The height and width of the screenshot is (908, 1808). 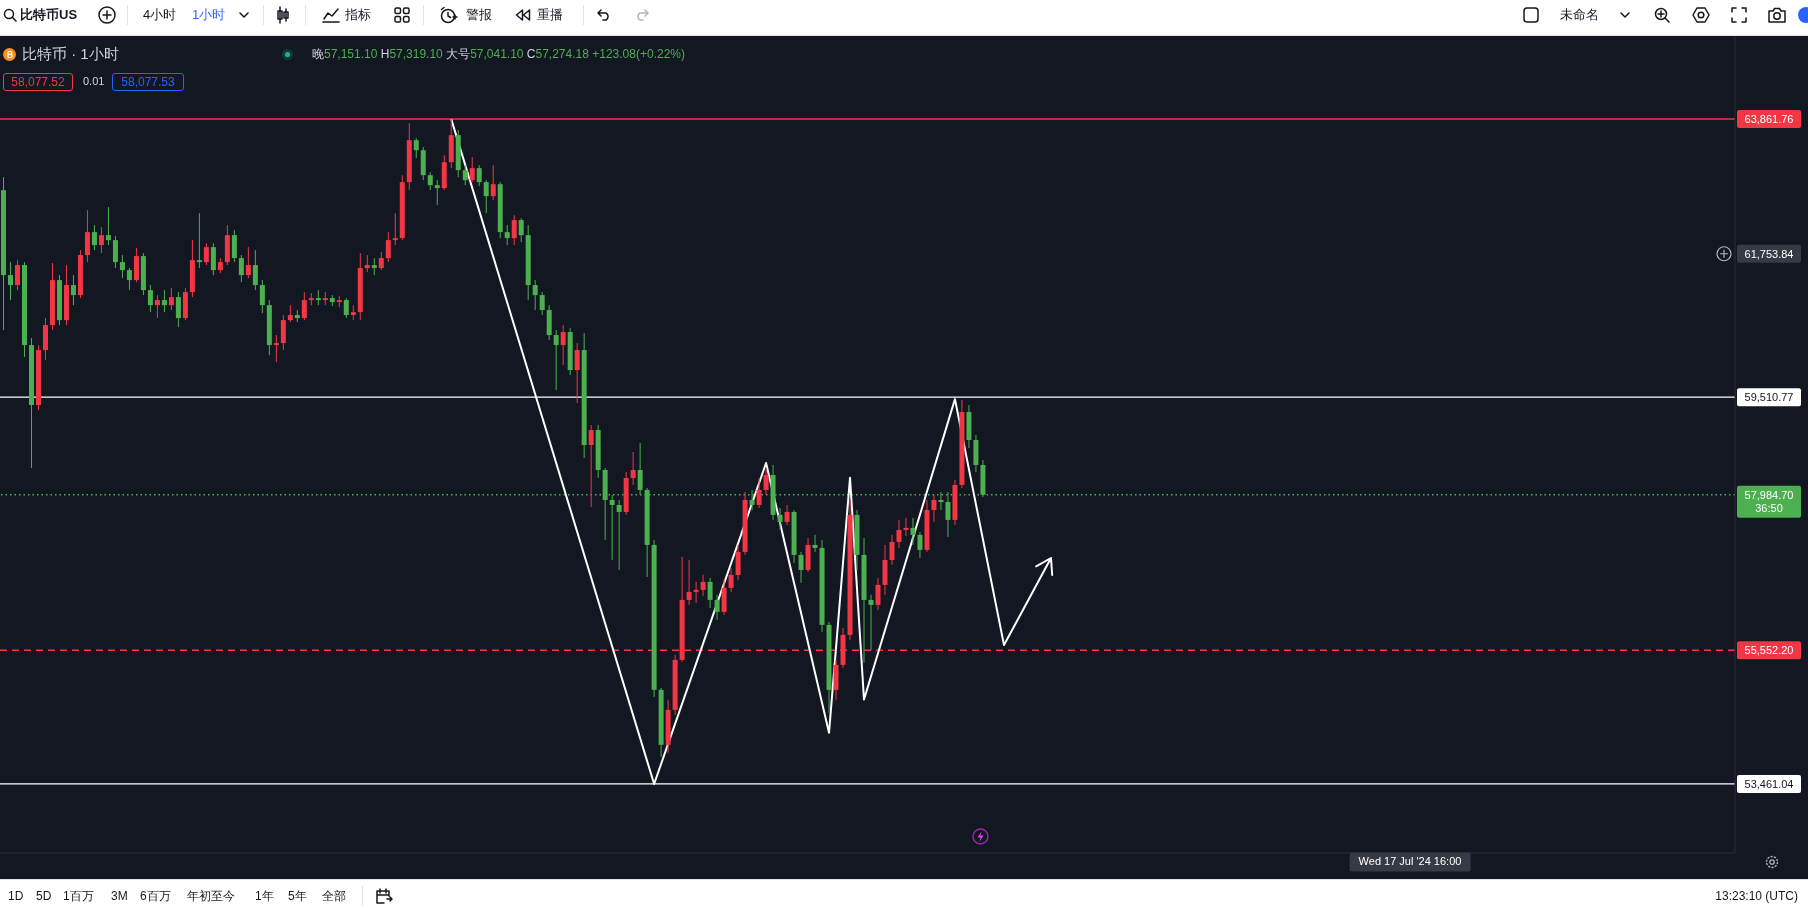 I want to click on y-tick-label: 59,510.77, so click(x=1769, y=397).